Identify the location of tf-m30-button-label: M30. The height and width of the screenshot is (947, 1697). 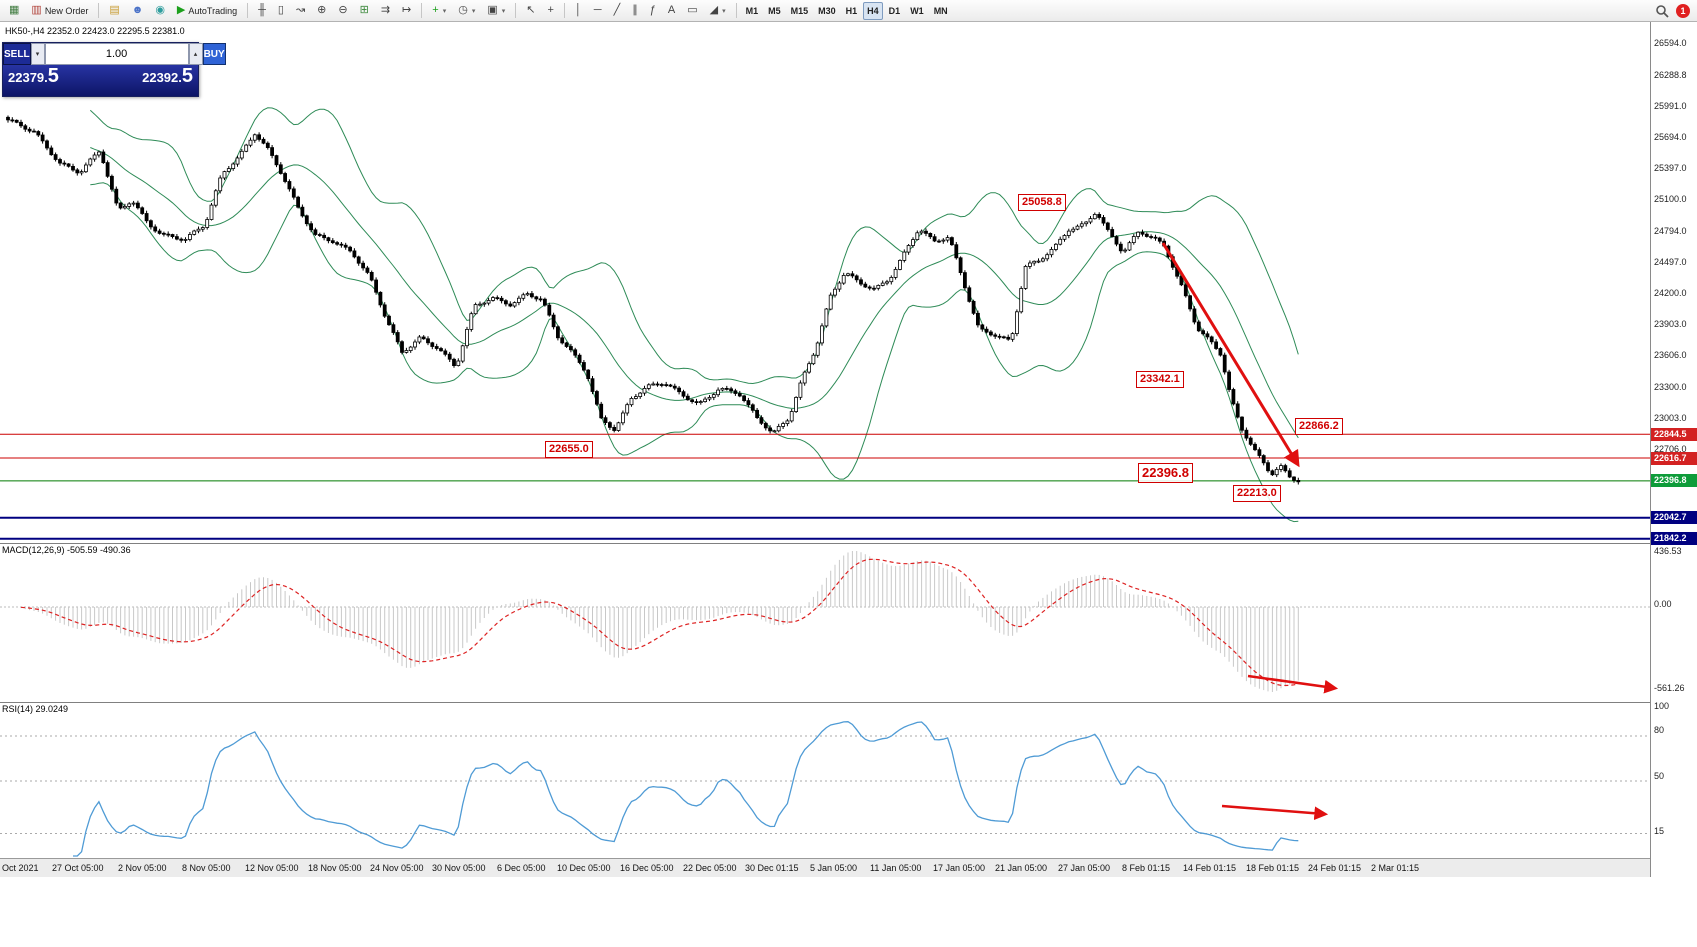
(827, 10).